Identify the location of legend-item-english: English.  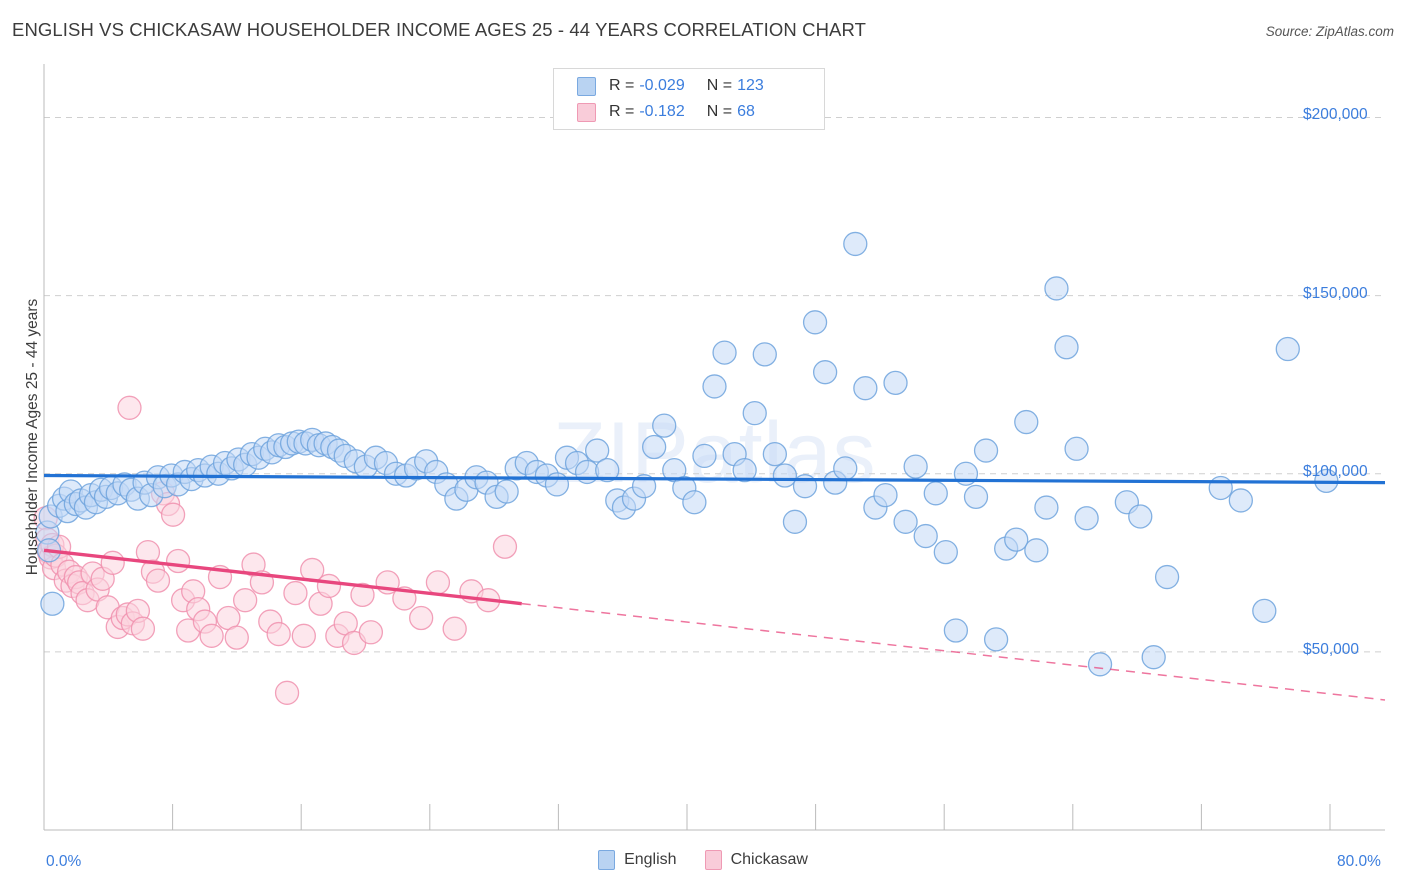
(637, 860).